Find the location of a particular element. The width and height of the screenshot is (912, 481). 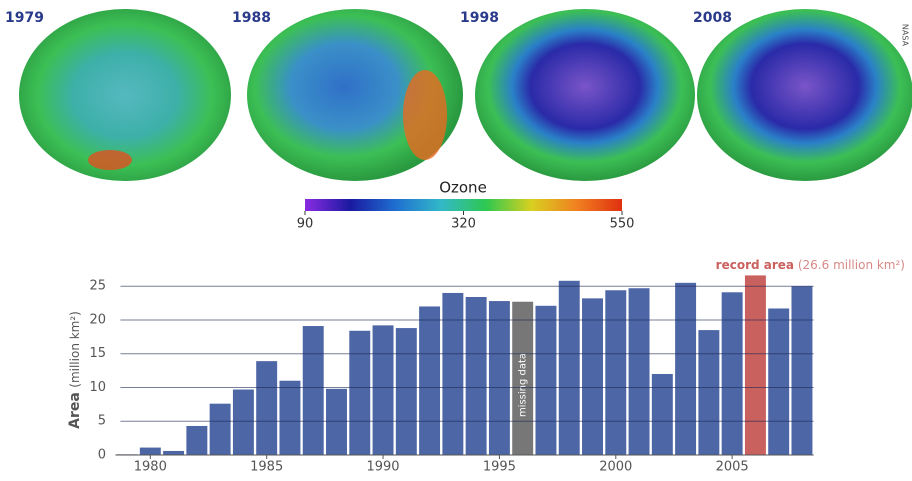

missing-label: missing data is located at coordinates (523, 385).